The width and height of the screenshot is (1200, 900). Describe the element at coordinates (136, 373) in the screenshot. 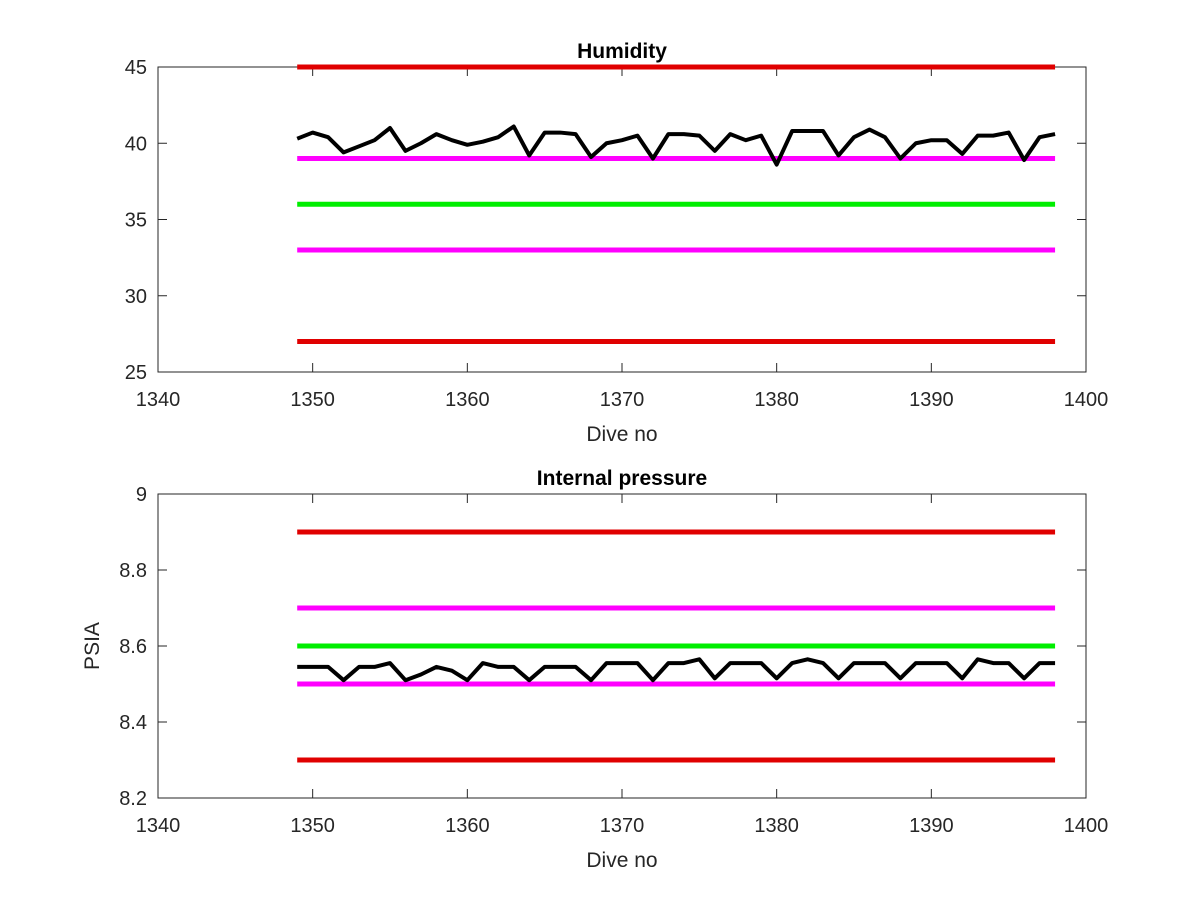

I see `y-tick-label: 25` at that location.